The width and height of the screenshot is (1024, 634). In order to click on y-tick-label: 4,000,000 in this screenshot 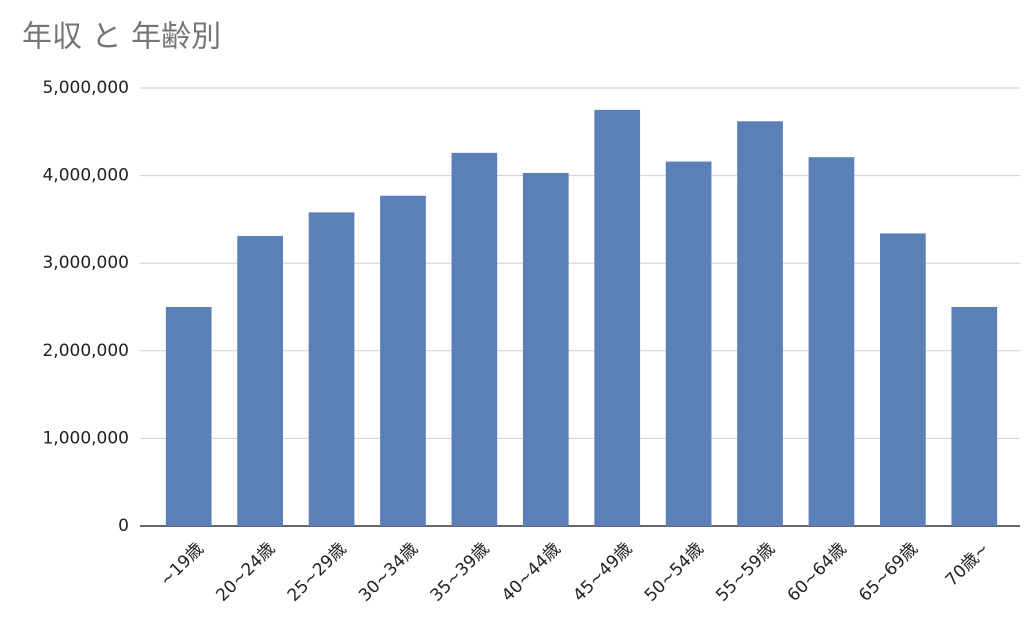, I will do `click(85, 176)`.